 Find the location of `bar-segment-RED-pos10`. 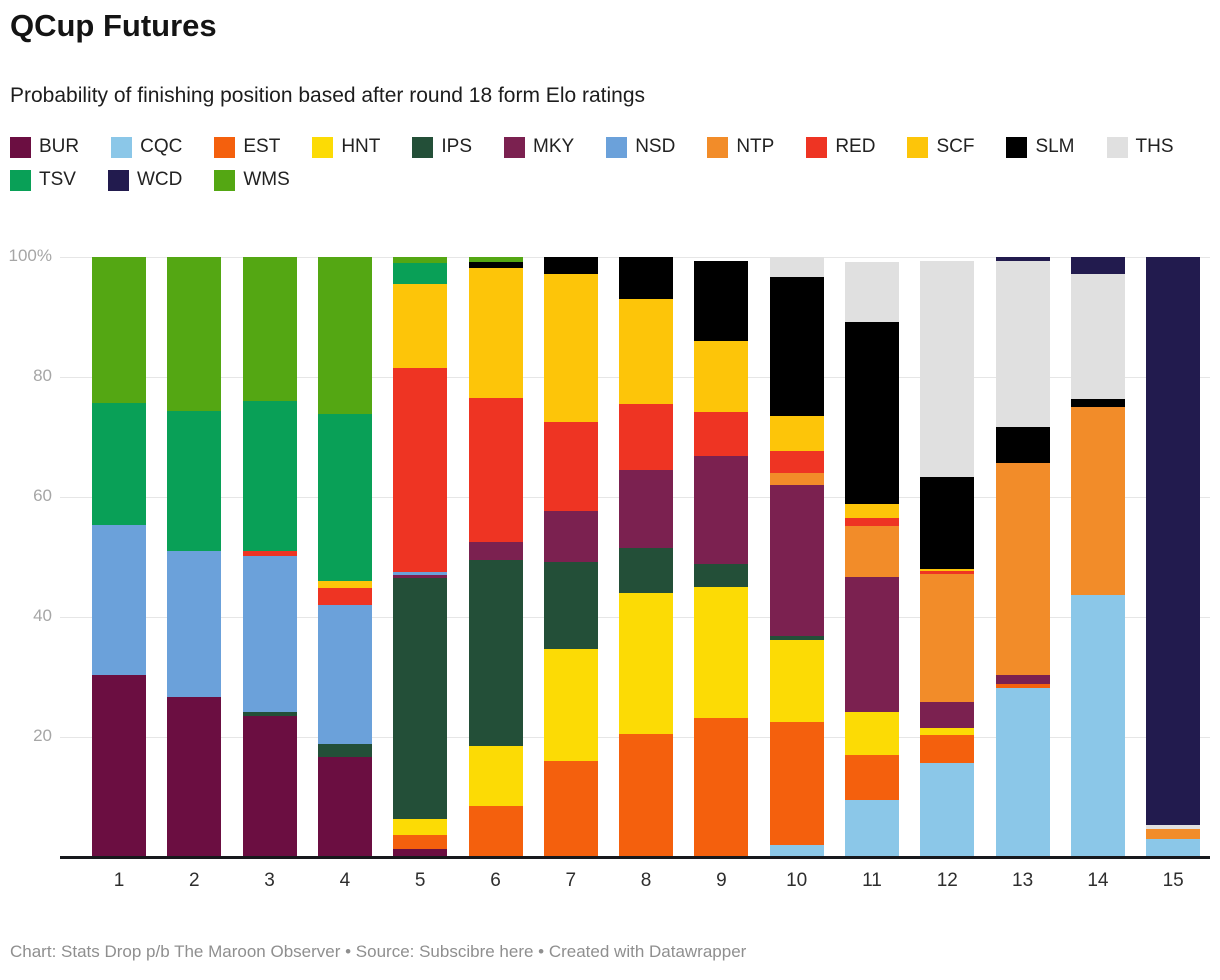

bar-segment-RED-pos10 is located at coordinates (796, 462).